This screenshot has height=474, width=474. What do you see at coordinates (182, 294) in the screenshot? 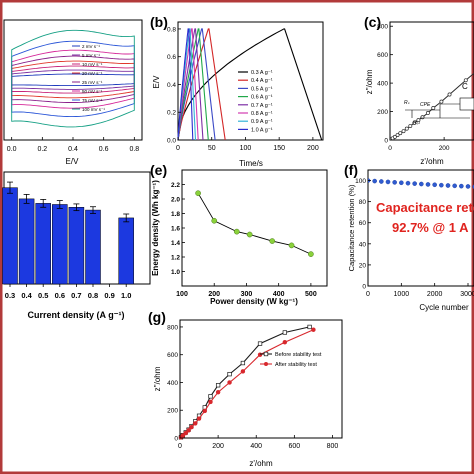
I see `x-tick-label: 100` at bounding box center [182, 294].